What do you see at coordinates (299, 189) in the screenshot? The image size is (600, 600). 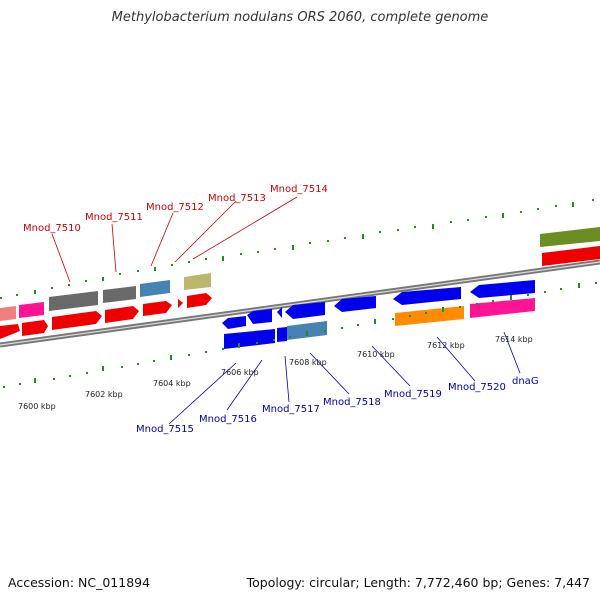 I see `gene-label-top: Mnod_7514` at bounding box center [299, 189].